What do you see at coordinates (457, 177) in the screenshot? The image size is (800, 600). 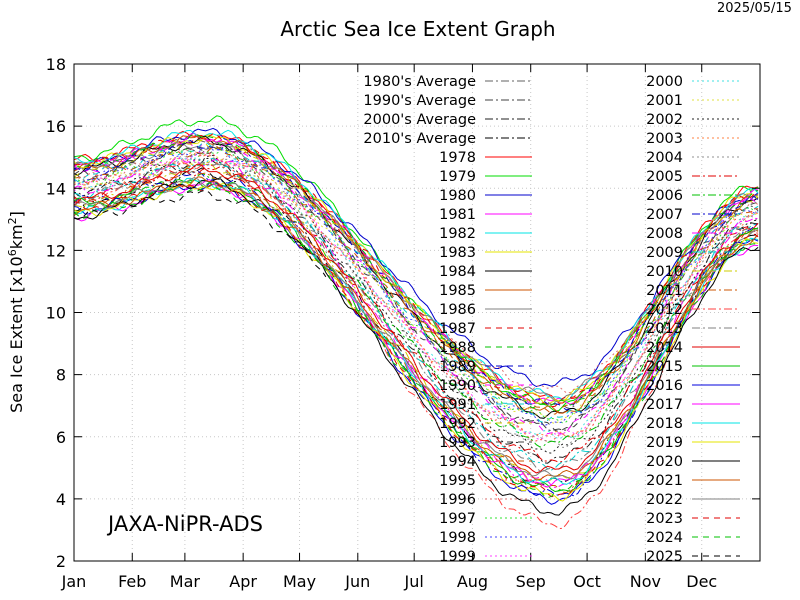 I see `legend-label: 1979` at bounding box center [457, 177].